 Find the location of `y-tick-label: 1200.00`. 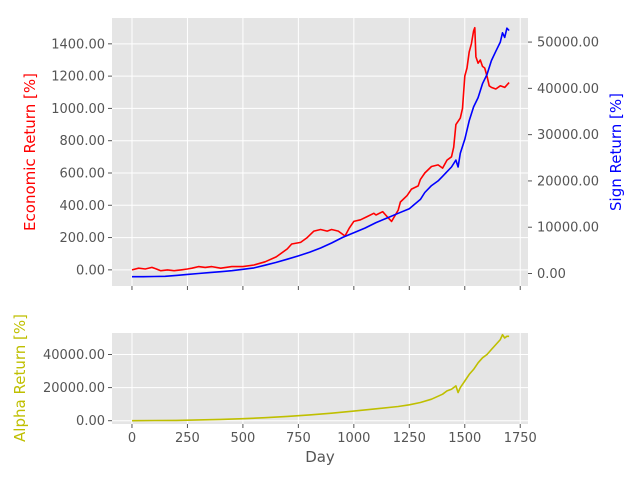

y-tick-label: 1200.00 is located at coordinates (78, 77).